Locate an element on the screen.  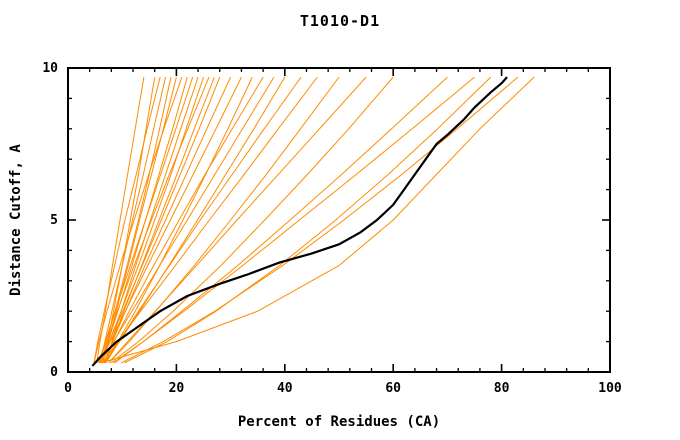
x-tick-label: 60 is located at coordinates (393, 388).